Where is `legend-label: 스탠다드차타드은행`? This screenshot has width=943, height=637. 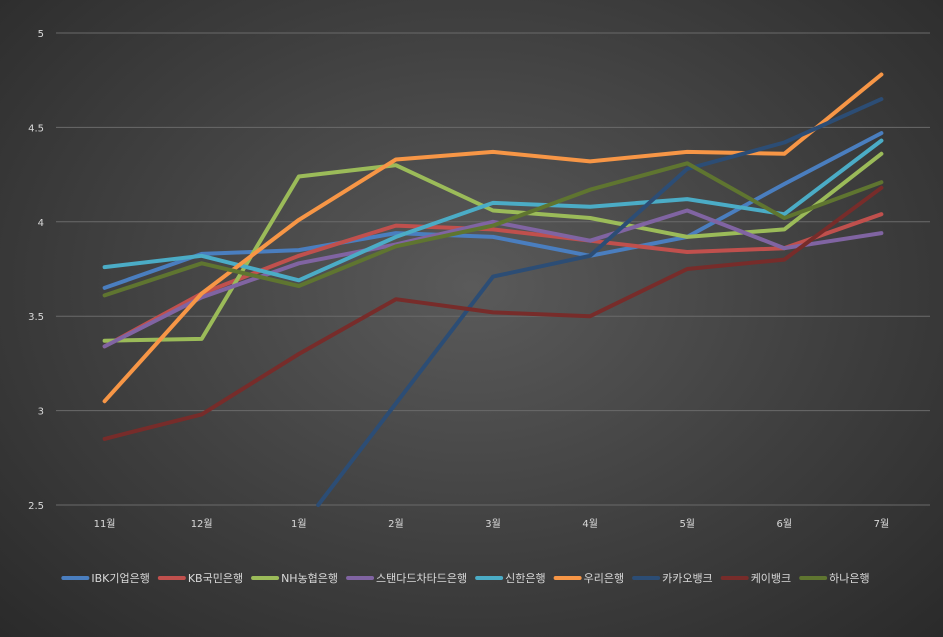
legend-label: 스탠다드차타드은행 is located at coordinates (421, 578).